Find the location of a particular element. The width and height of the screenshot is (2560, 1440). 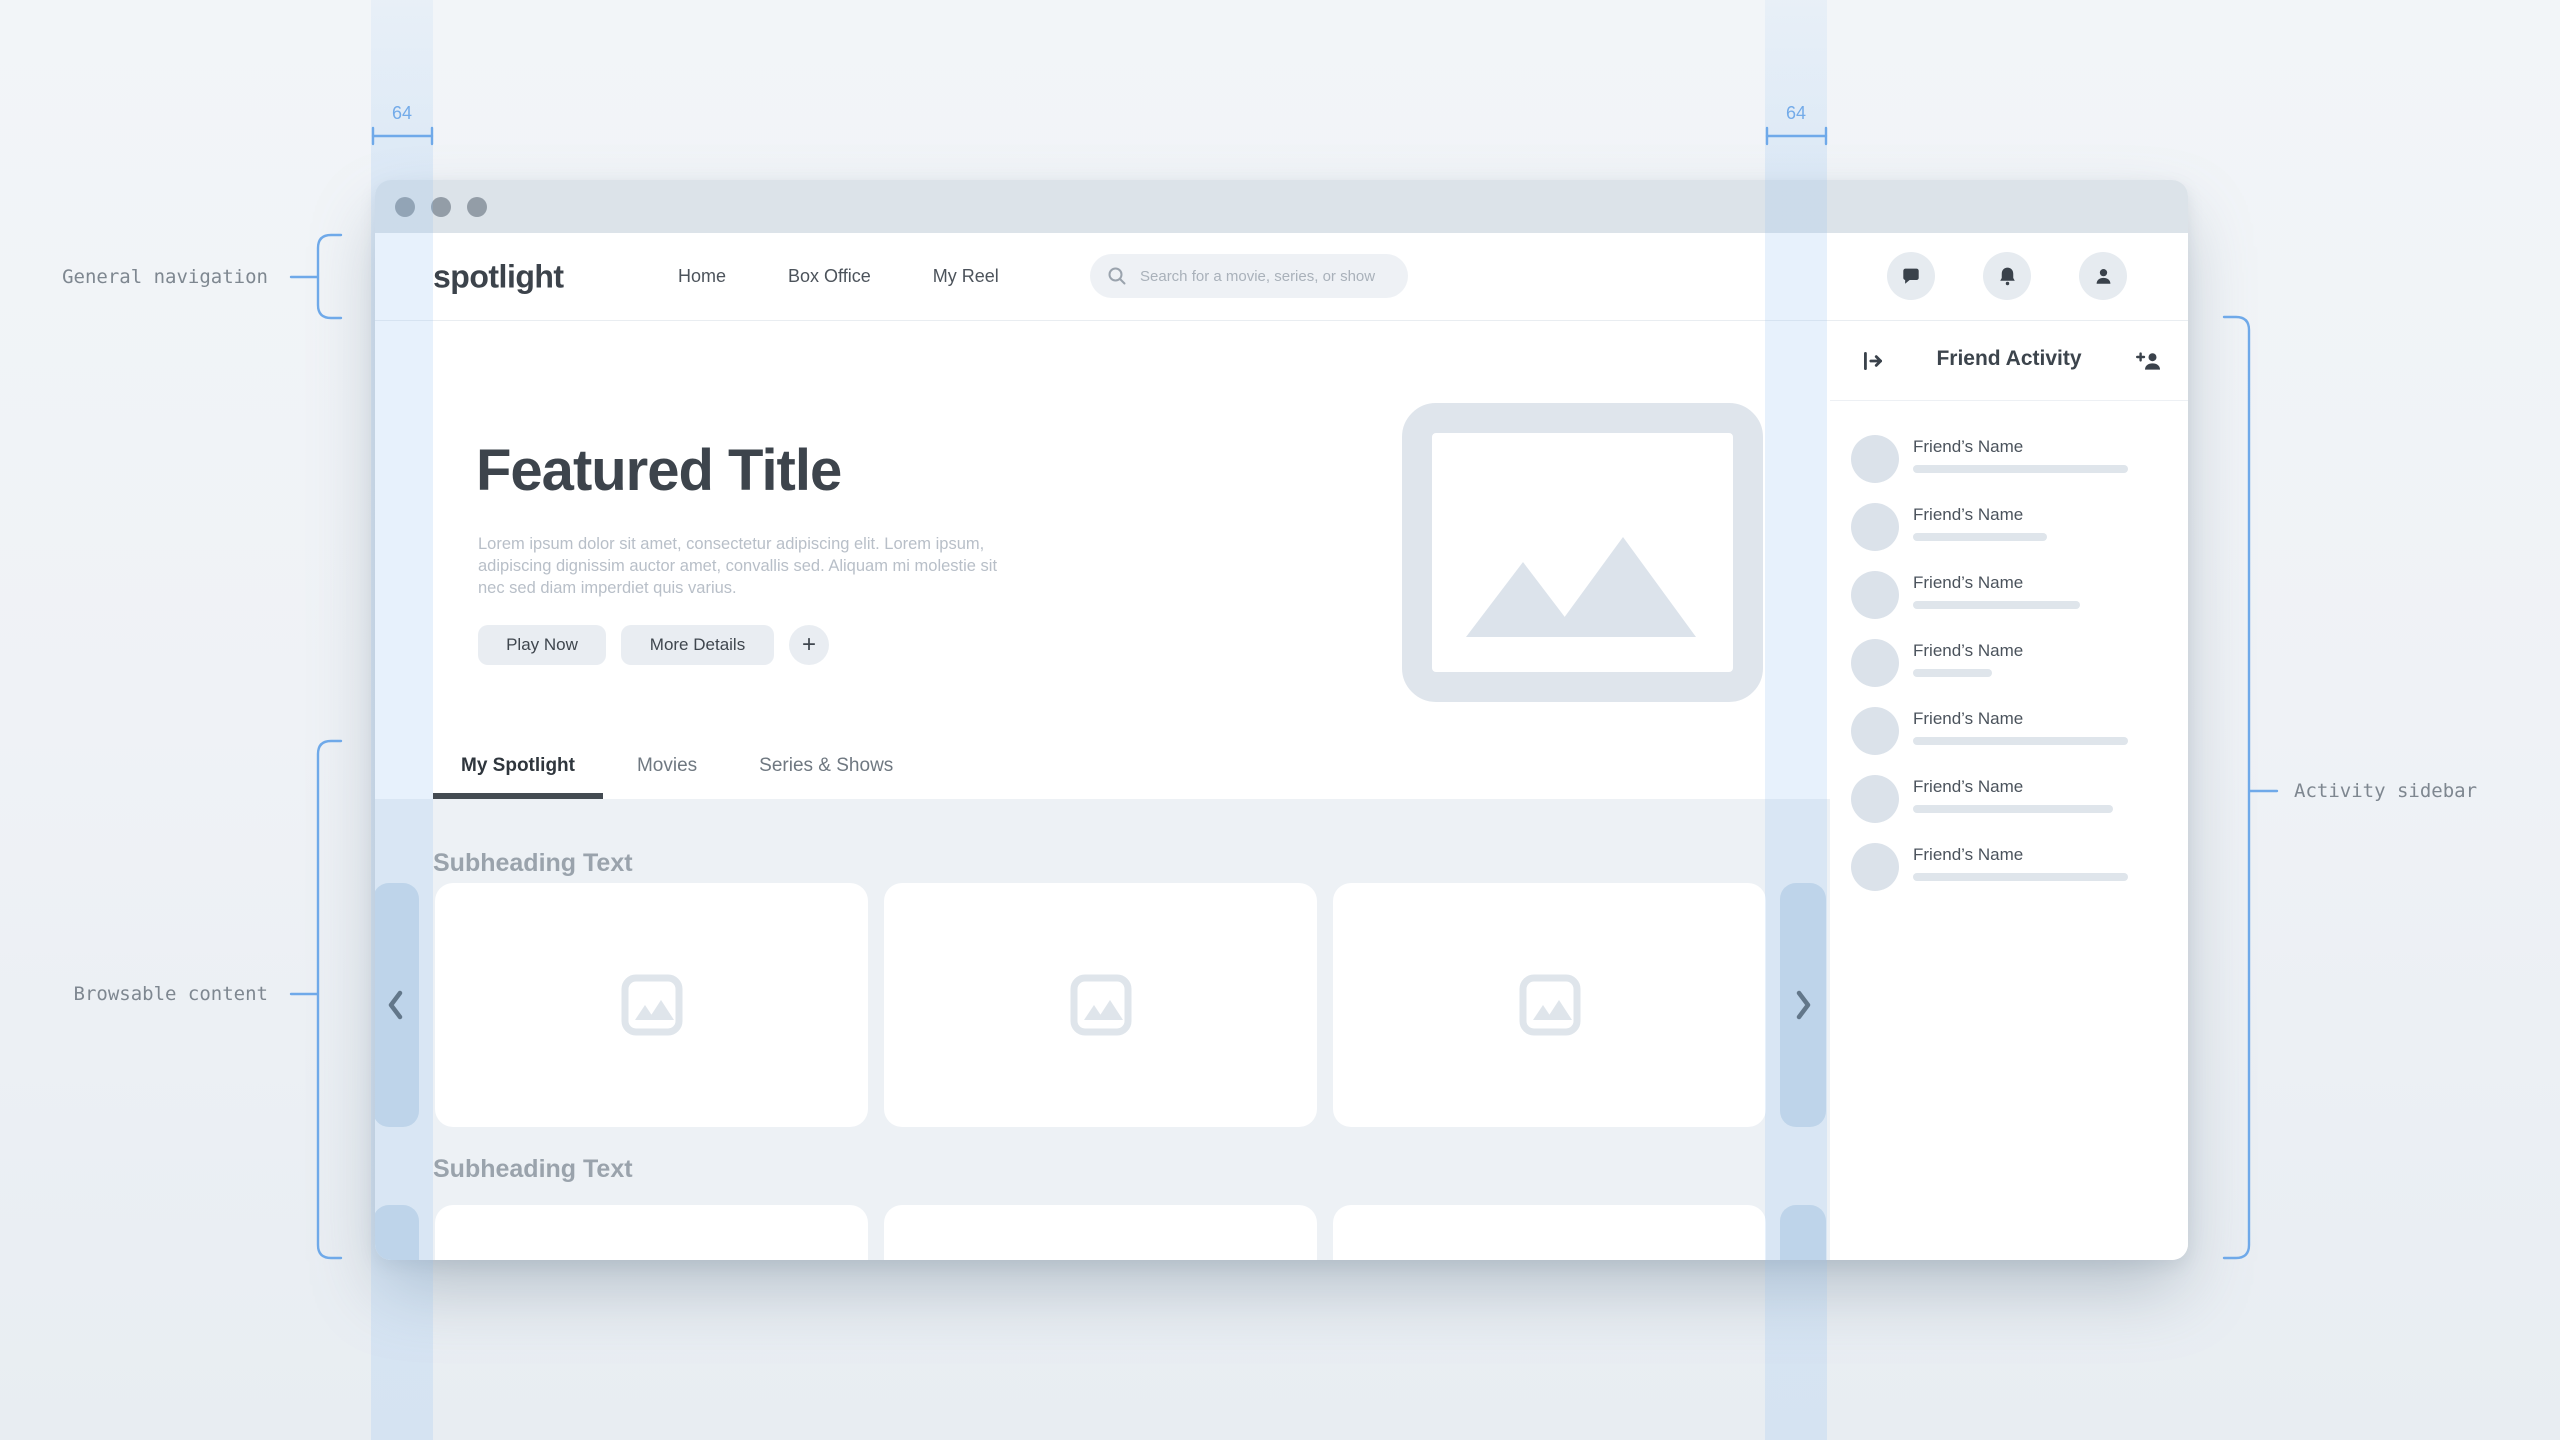

collapse-arrow-icon is located at coordinates (1873, 361).